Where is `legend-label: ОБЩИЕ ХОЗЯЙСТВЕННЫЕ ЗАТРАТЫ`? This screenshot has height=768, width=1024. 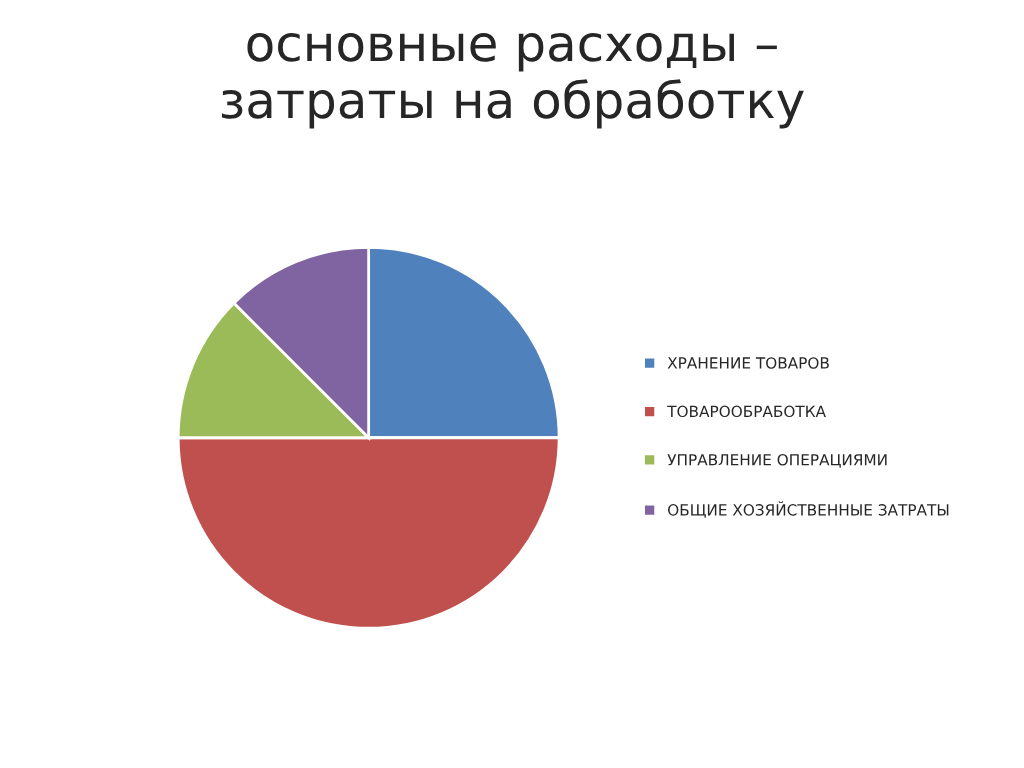 legend-label: ОБЩИЕ ХОЗЯЙСТВЕННЫЕ ЗАТРАТЫ is located at coordinates (808, 509).